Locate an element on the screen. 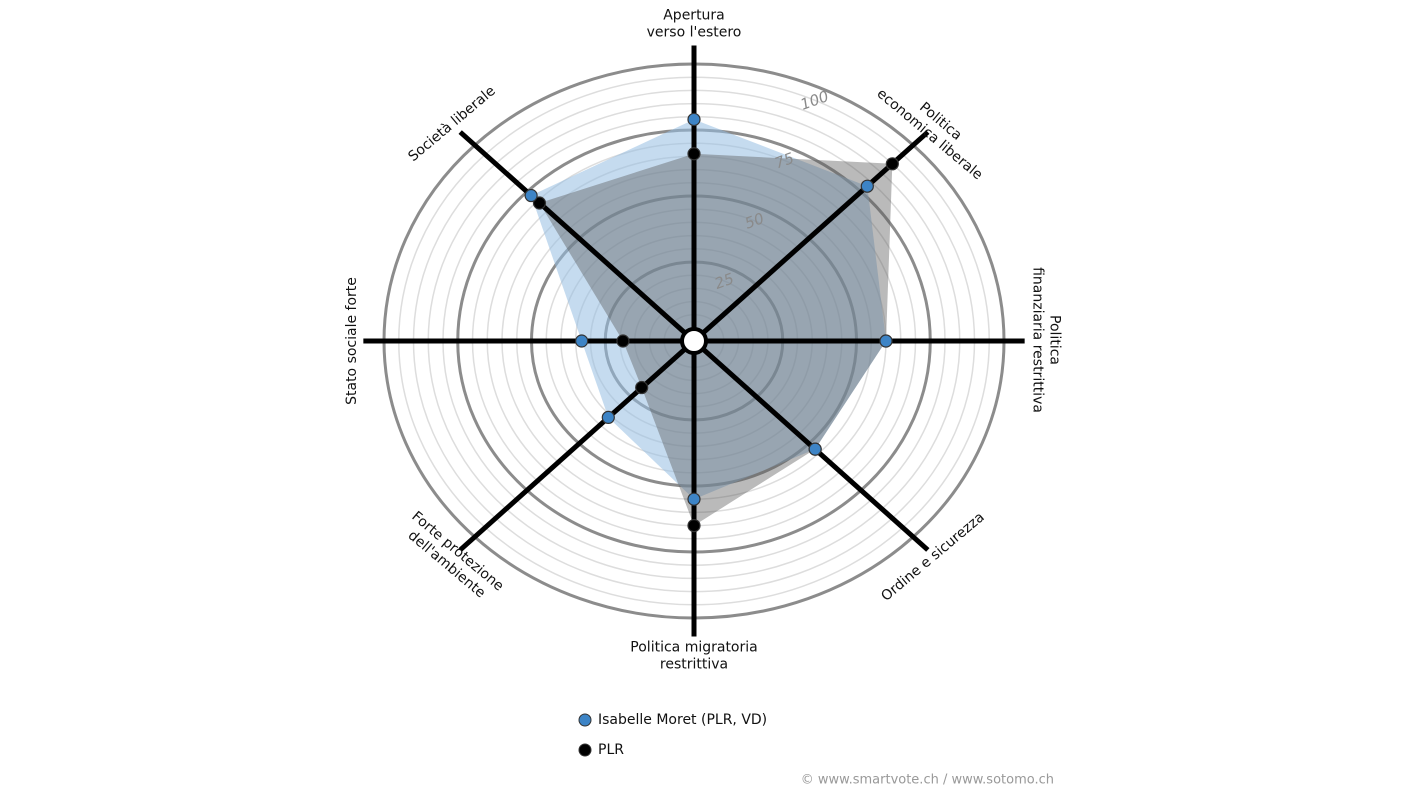 Image resolution: width=1408 pixels, height=792 pixels. credit: © www.smartvote.ch / www.sotomo.ch is located at coordinates (927, 780).